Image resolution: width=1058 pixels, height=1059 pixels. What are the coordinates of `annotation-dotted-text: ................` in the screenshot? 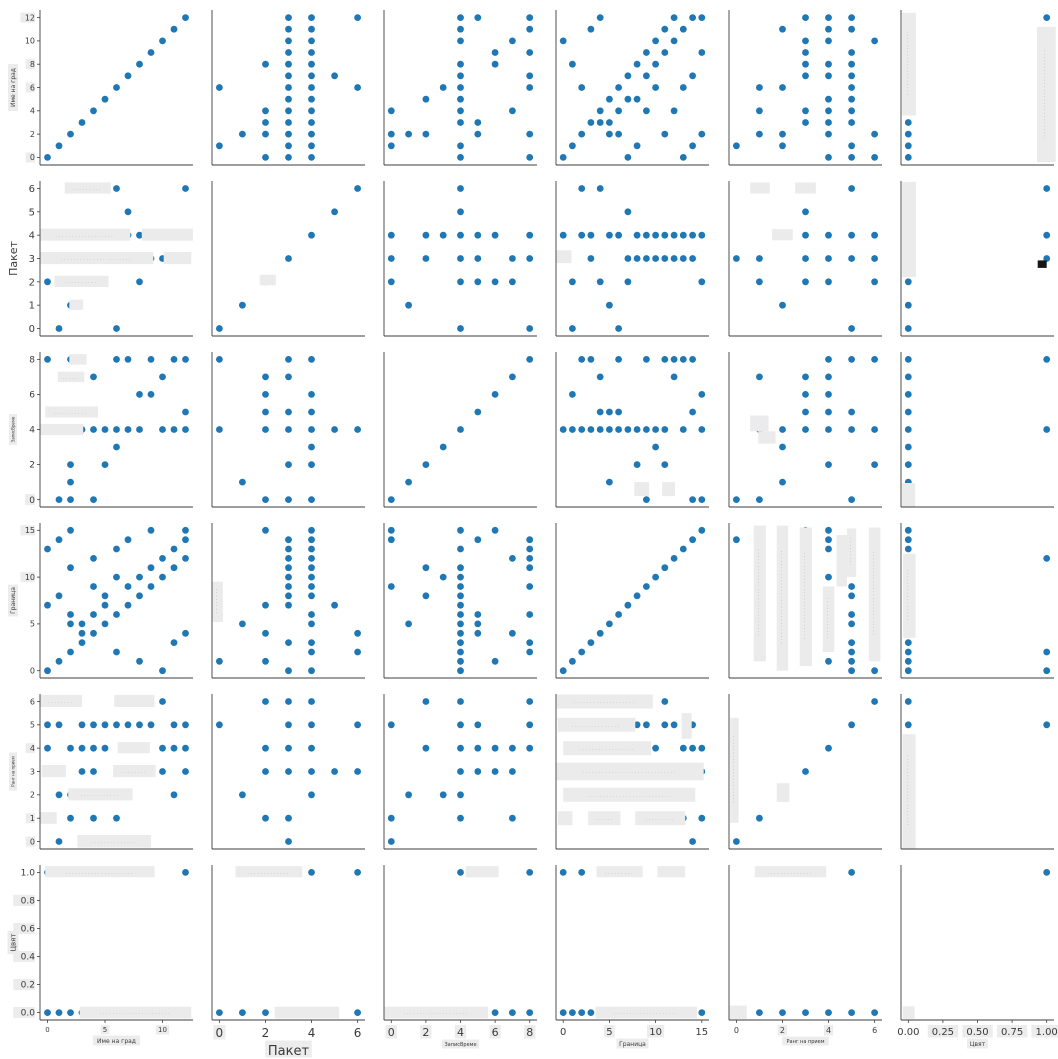 It's located at (909, 596).